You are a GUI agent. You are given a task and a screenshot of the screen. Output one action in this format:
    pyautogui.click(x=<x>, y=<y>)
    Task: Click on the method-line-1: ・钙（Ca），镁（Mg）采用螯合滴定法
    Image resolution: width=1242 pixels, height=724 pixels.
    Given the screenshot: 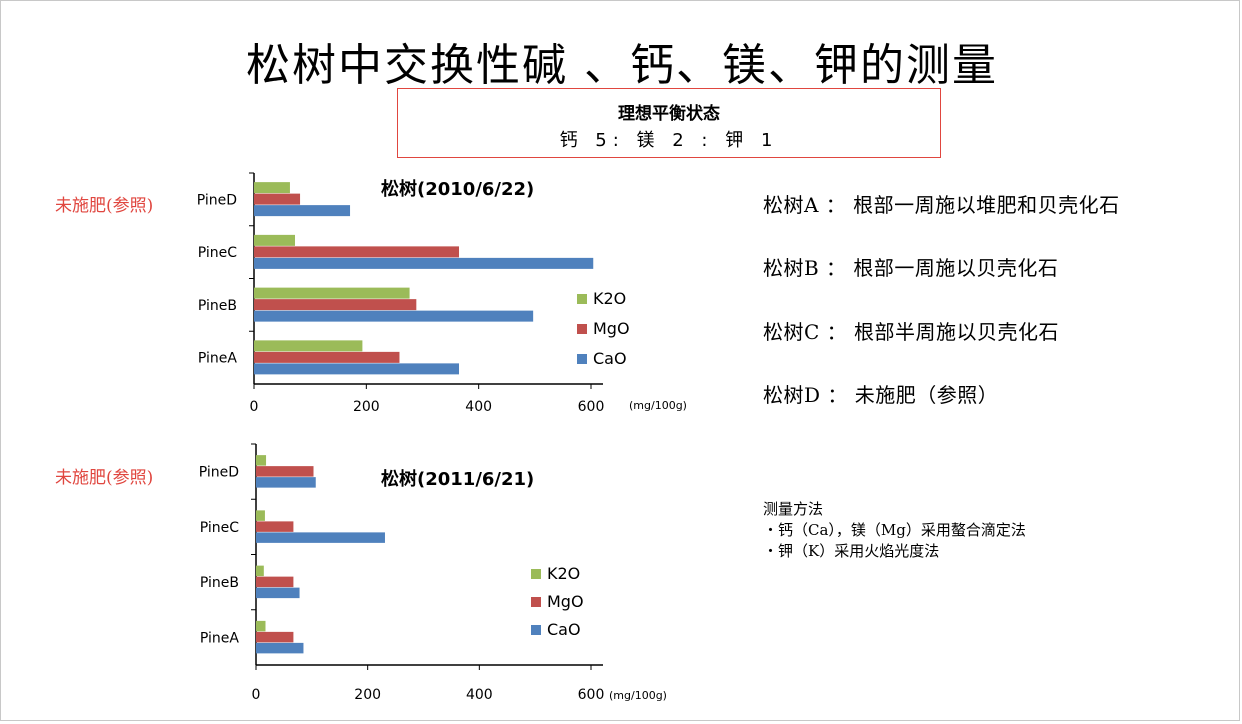 What is the action you would take?
    pyautogui.click(x=894, y=530)
    